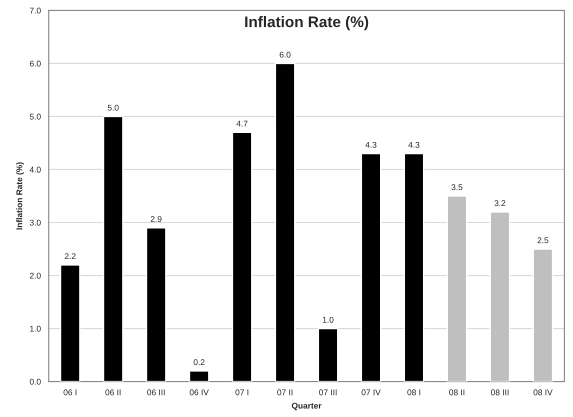 Image resolution: width=573 pixels, height=417 pixels. I want to click on y-tick-label: 3.0, so click(35, 223).